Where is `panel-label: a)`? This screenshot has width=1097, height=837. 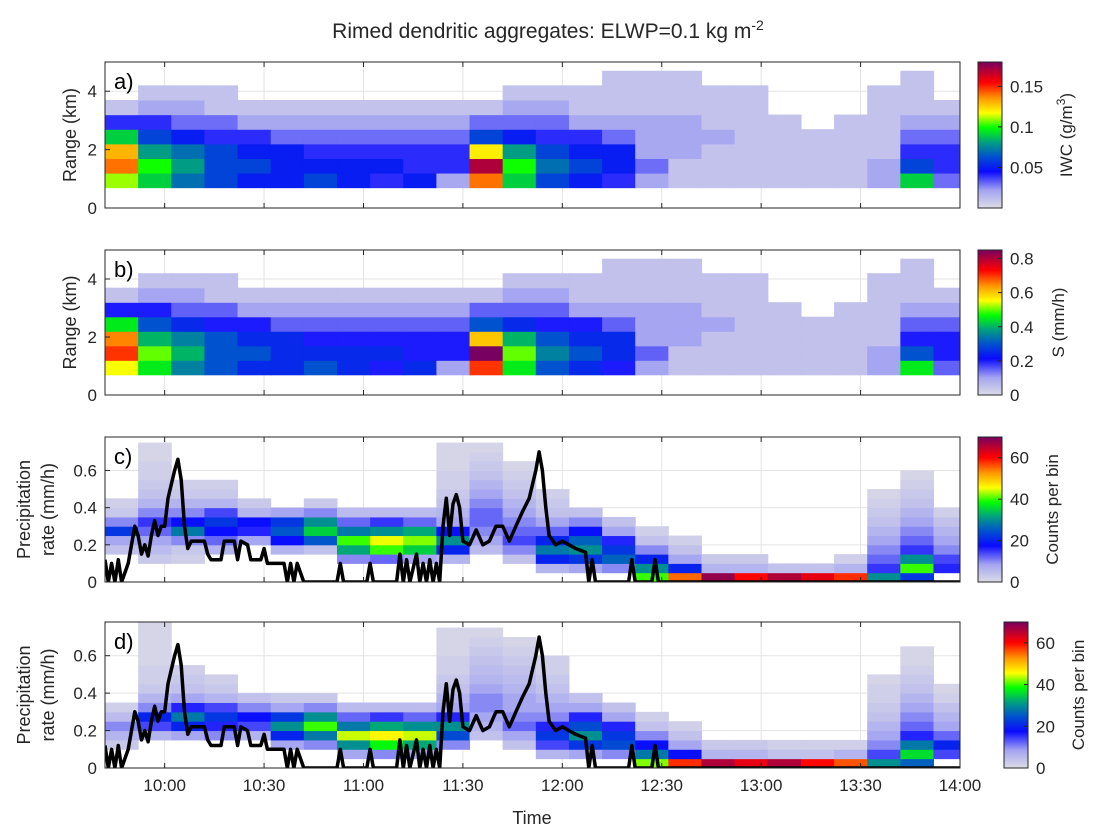 panel-label: a) is located at coordinates (124, 81).